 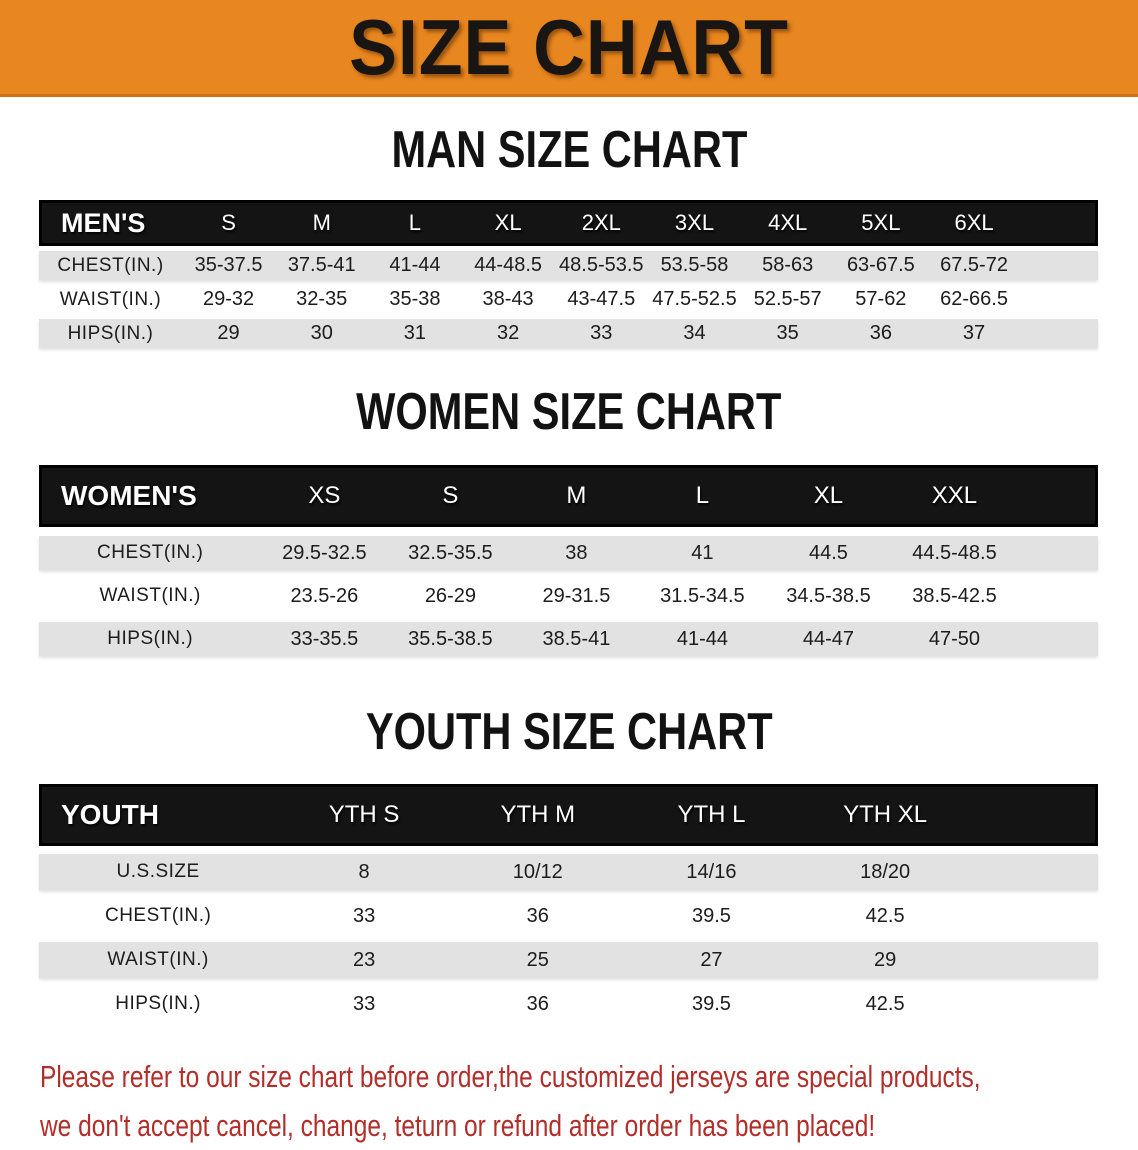 What do you see at coordinates (576, 495) in the screenshot?
I see `women-header-col-2: M` at bounding box center [576, 495].